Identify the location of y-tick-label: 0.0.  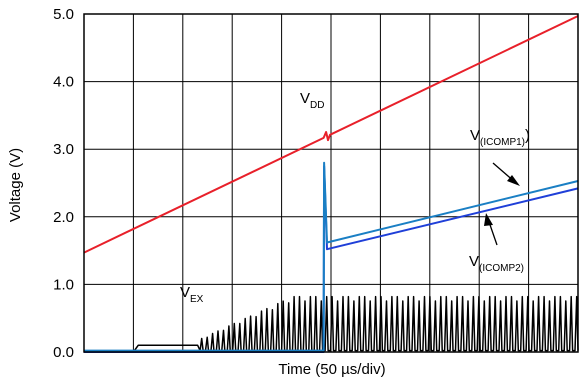
(63, 352).